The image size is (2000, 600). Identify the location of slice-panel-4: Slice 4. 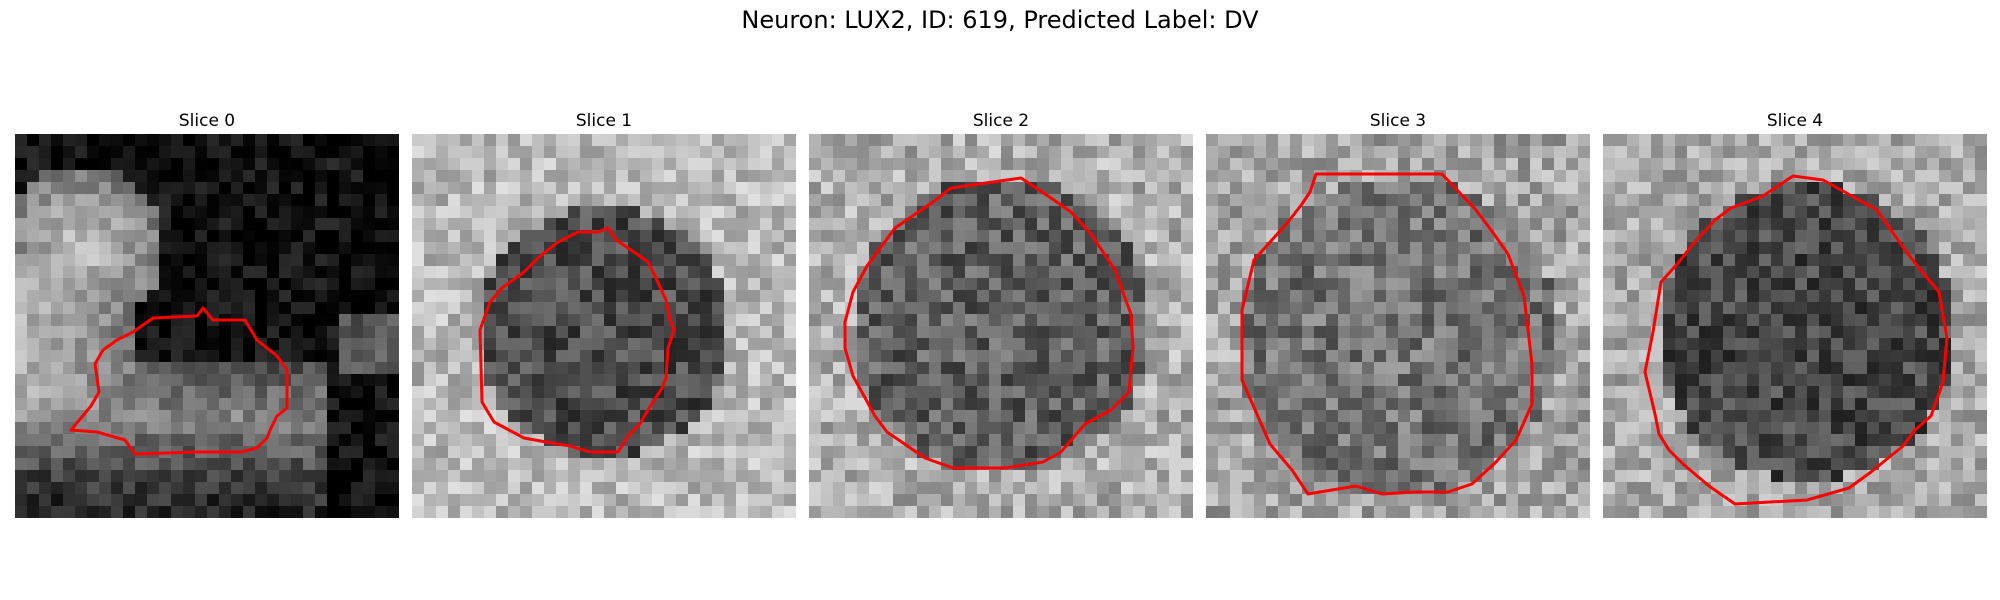
(1795, 313).